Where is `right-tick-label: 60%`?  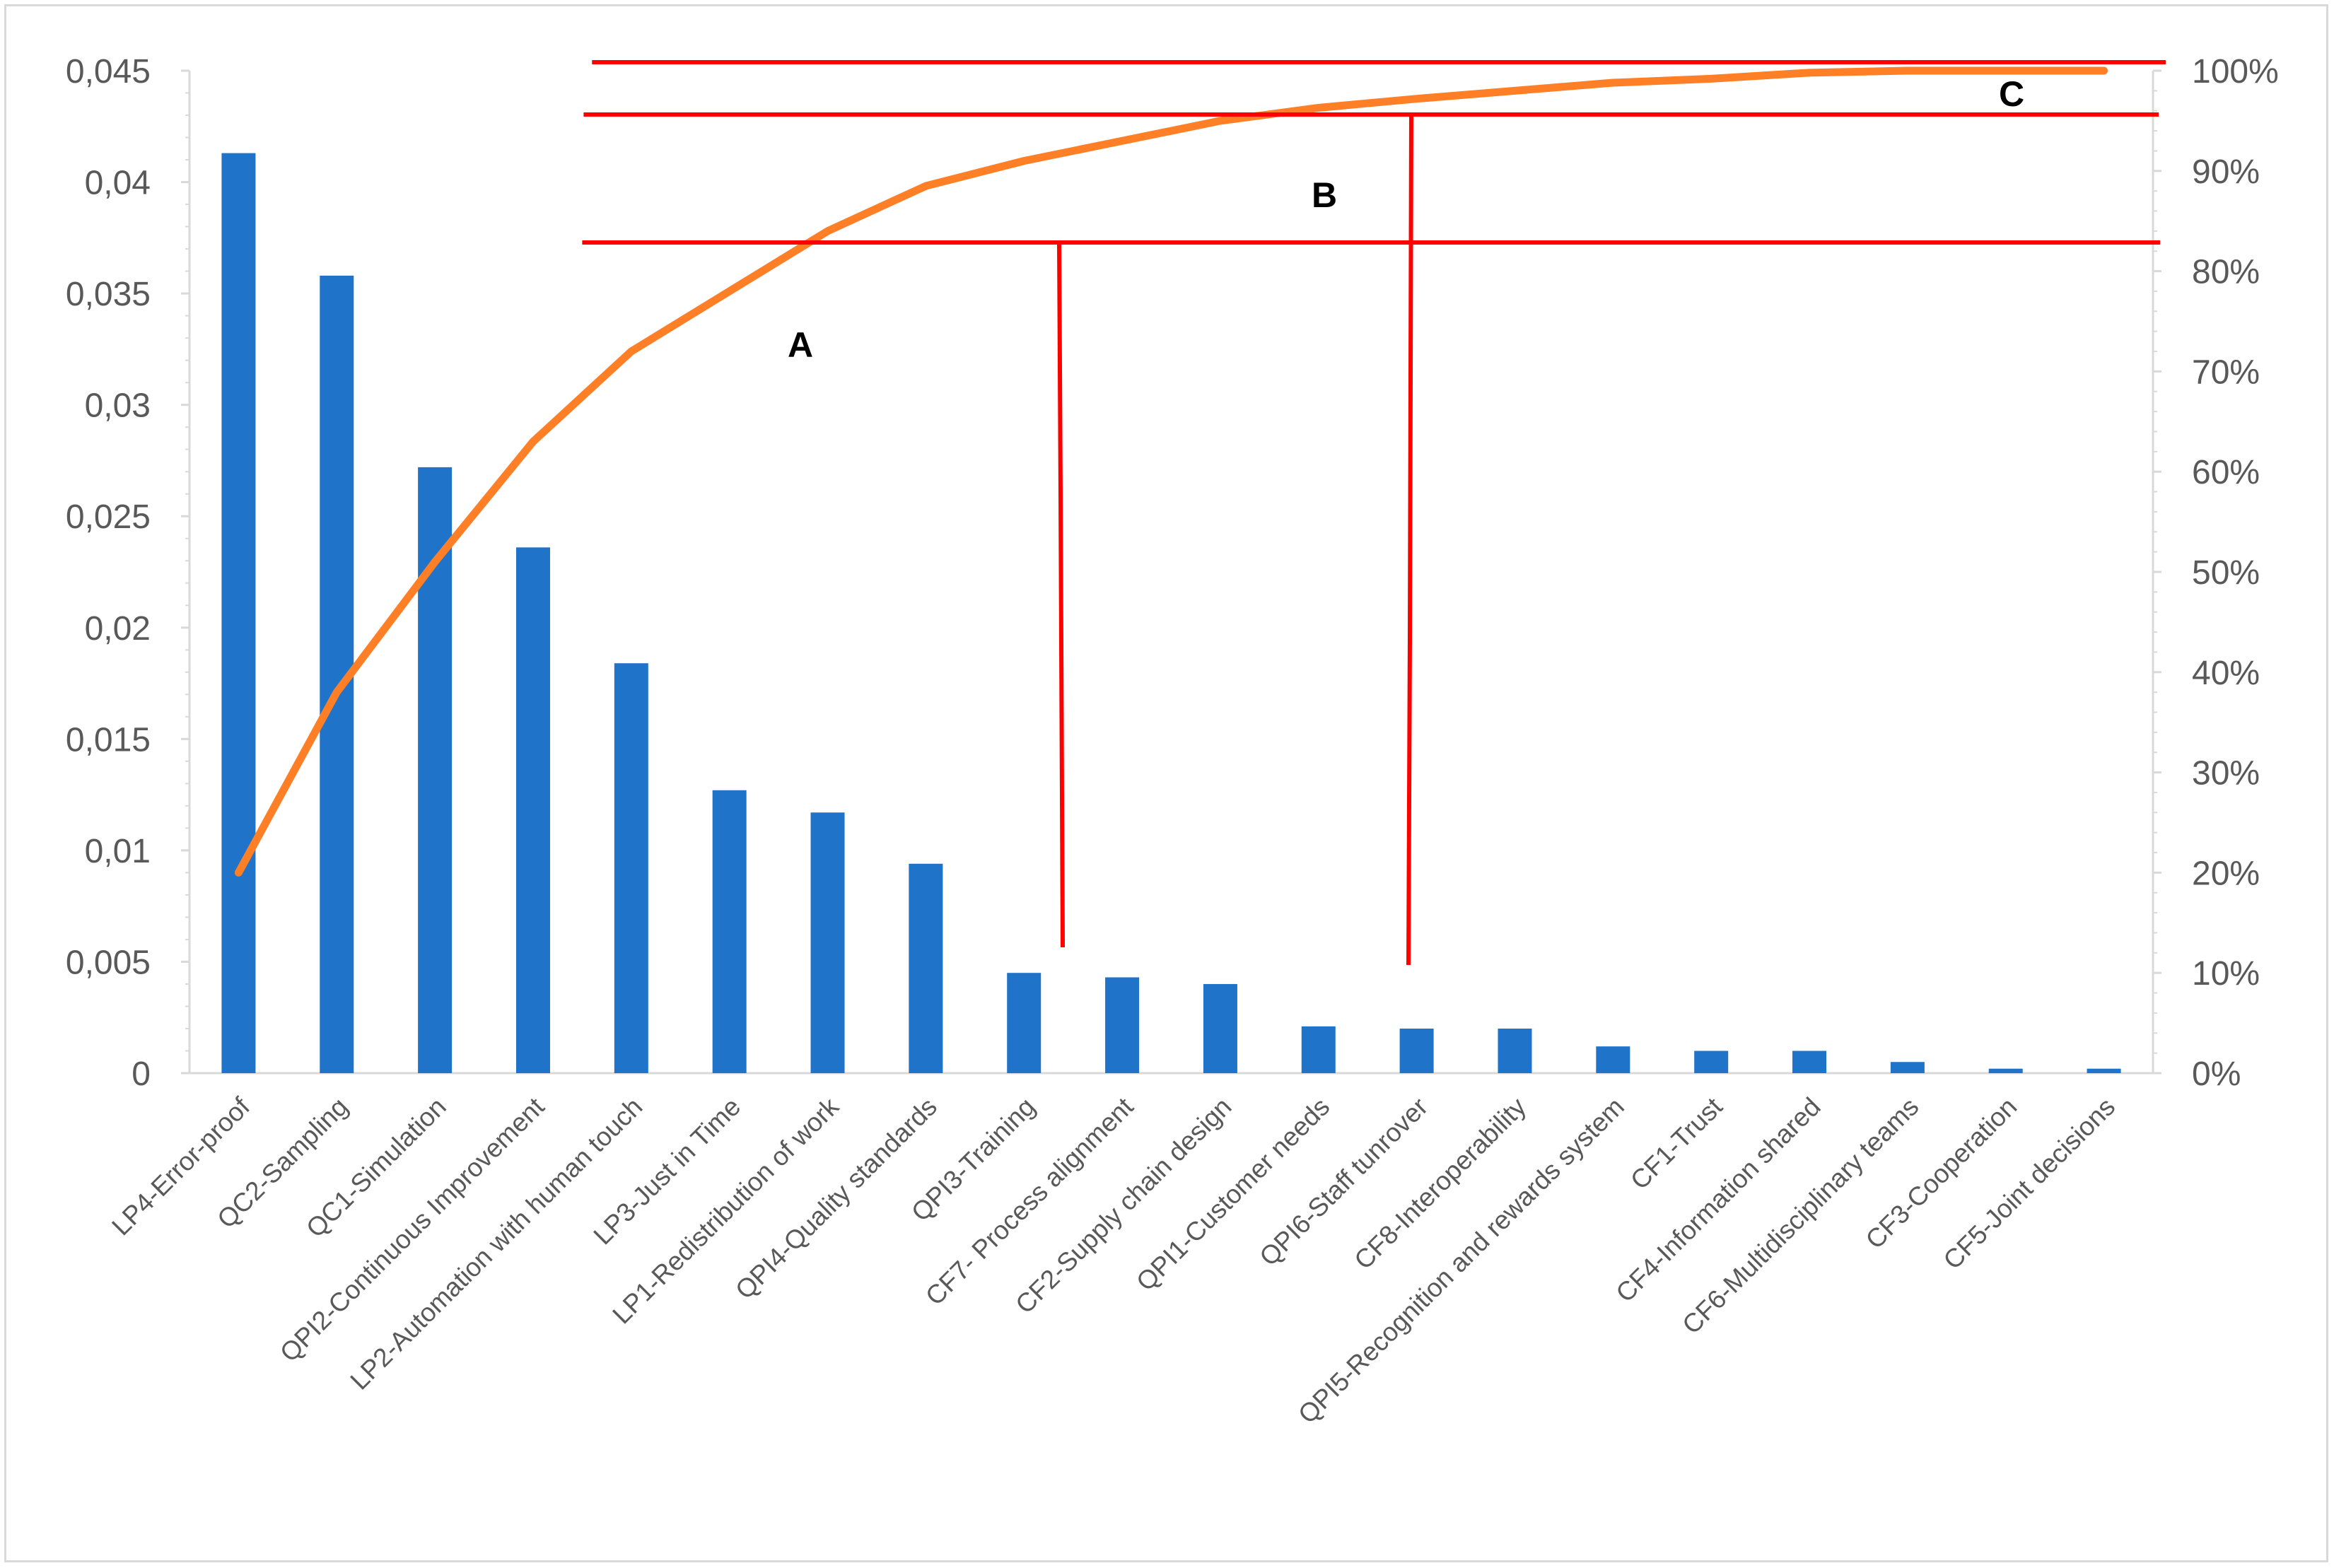
right-tick-label: 60% is located at coordinates (2226, 472).